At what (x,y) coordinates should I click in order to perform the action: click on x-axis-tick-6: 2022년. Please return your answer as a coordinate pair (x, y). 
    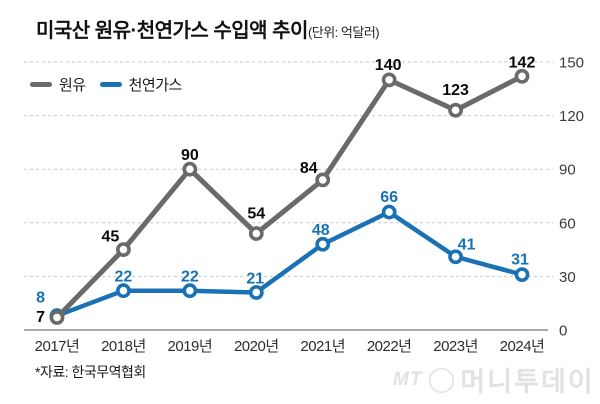
    Looking at the image, I should click on (389, 346).